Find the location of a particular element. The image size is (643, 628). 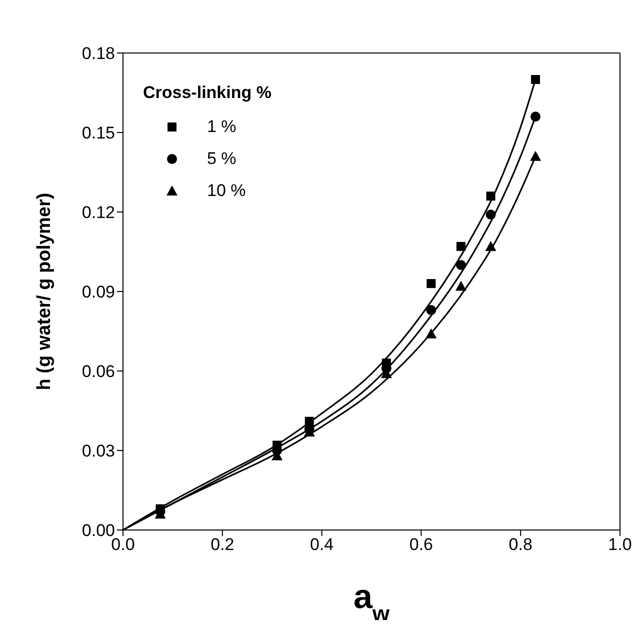

legend-label: 1 % is located at coordinates (221, 127).